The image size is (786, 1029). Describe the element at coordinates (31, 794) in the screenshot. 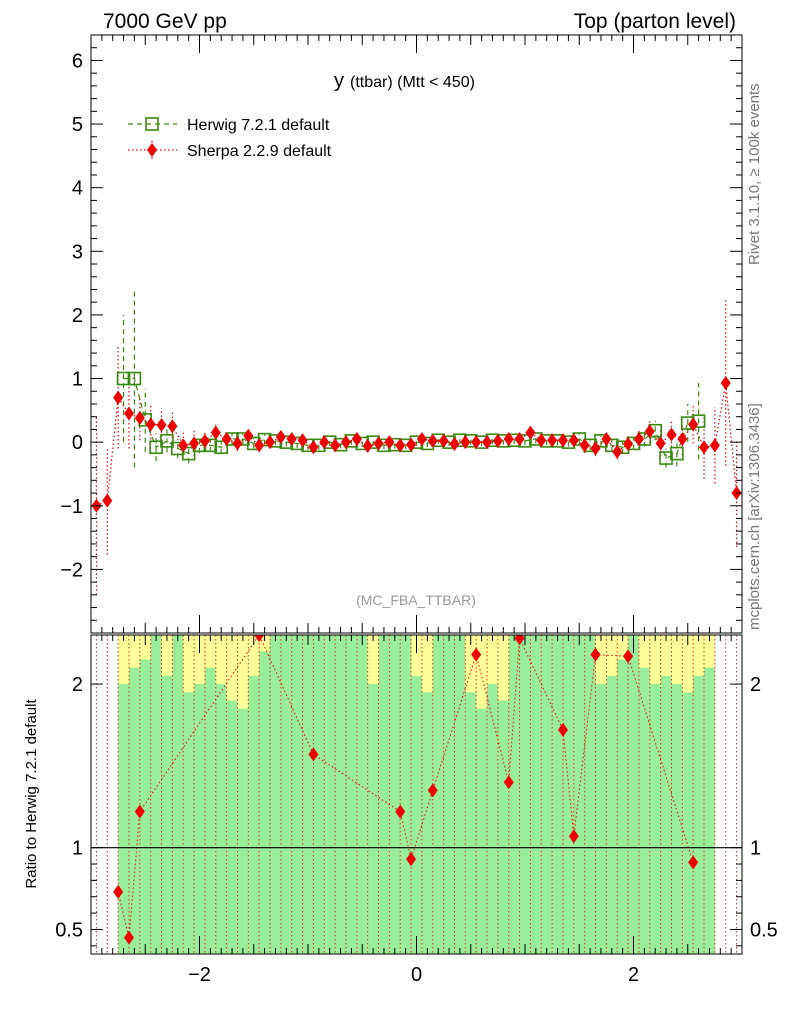

I see `ratio-ylabel: Ratio to Herwig 7.2.1 default` at that location.